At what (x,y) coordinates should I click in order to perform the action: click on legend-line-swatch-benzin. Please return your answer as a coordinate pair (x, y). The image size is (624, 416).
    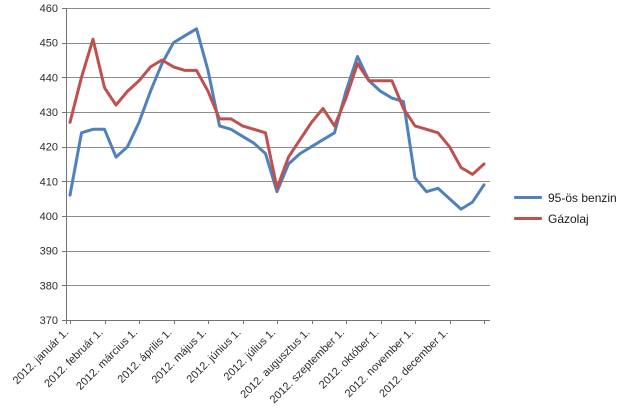
    Looking at the image, I should click on (528, 197).